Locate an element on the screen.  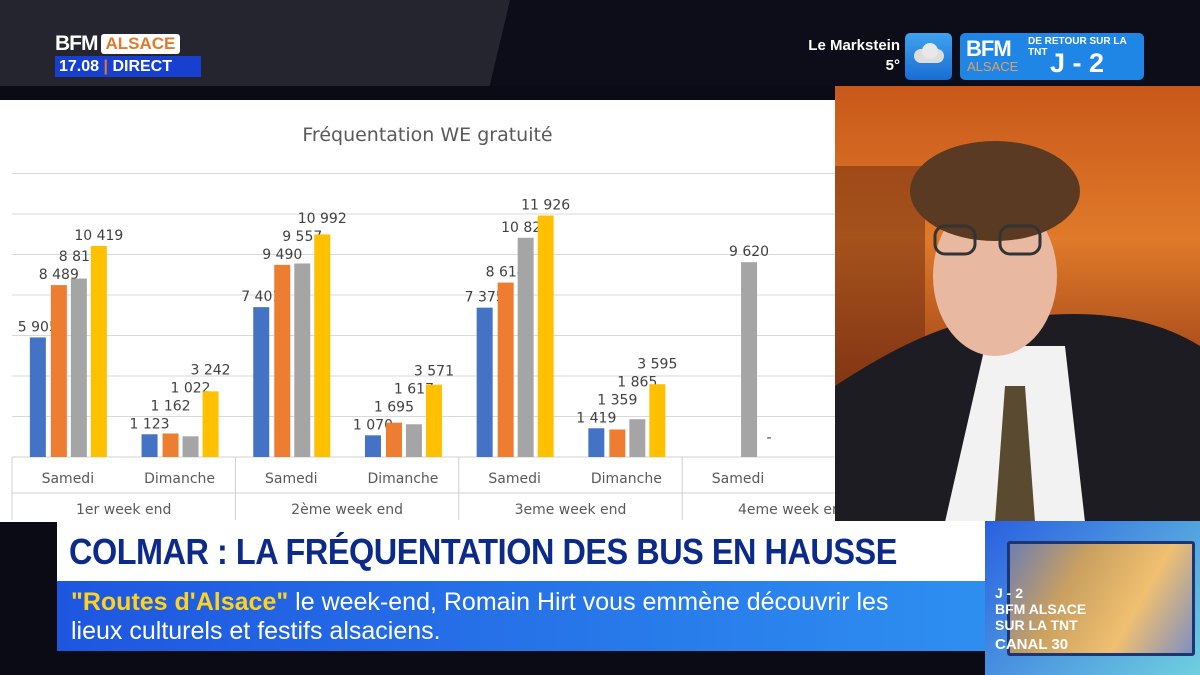
data-label: 9 490 is located at coordinates (282, 255).